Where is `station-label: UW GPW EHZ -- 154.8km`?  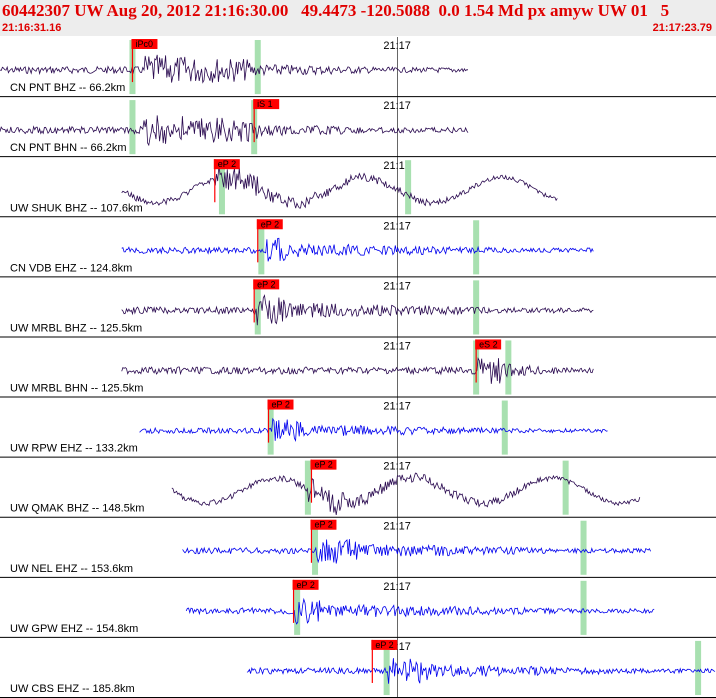
station-label: UW GPW EHZ -- 154.8km is located at coordinates (74, 629).